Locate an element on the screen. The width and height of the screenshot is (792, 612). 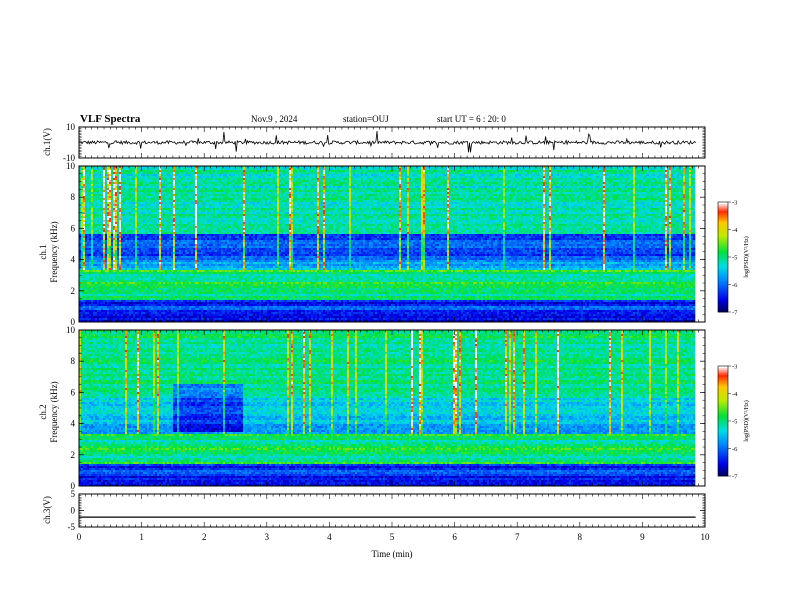
x-tick-label: 0 is located at coordinates (79, 537).